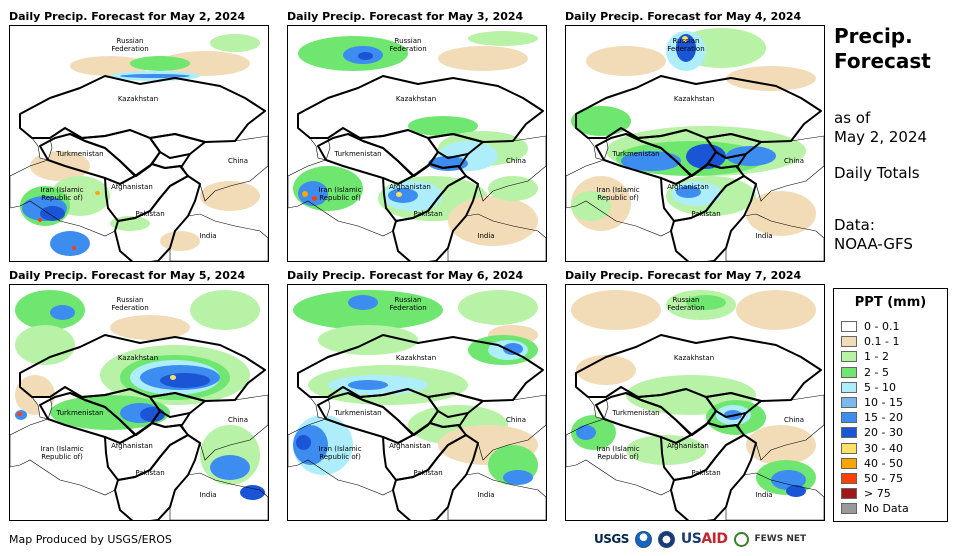 The height and width of the screenshot is (556, 970). Describe the element at coordinates (877, 173) in the screenshot. I see `daily-totals-label: Daily Totals` at that location.